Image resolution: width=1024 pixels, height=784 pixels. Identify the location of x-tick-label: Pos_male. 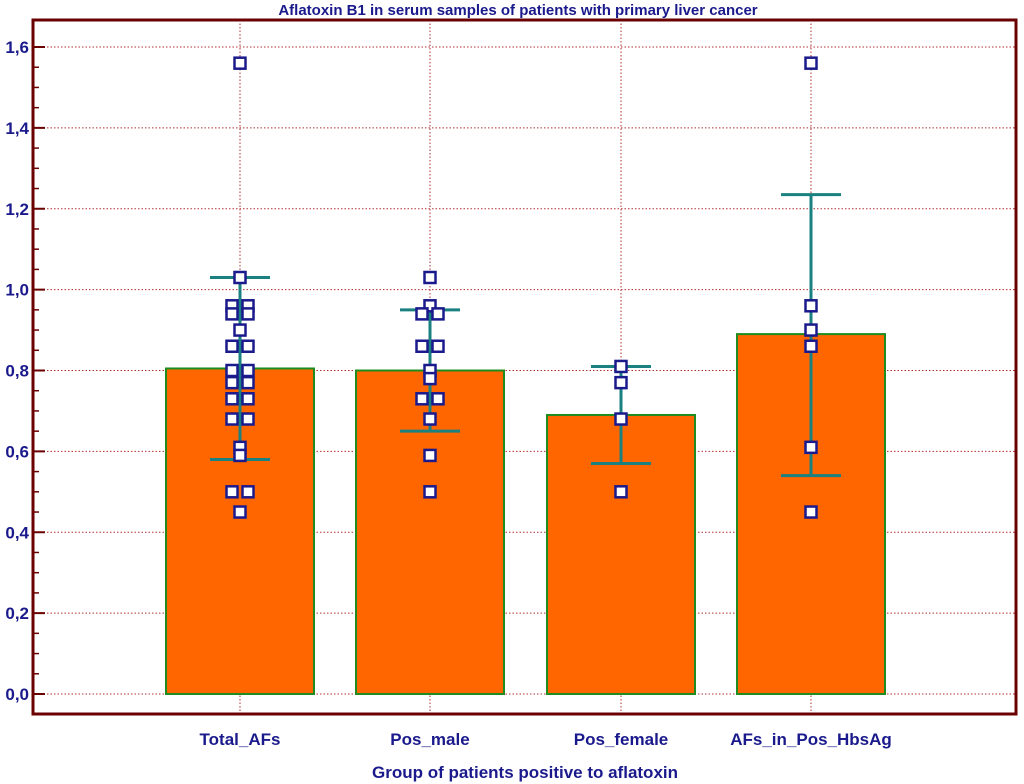
(429, 739).